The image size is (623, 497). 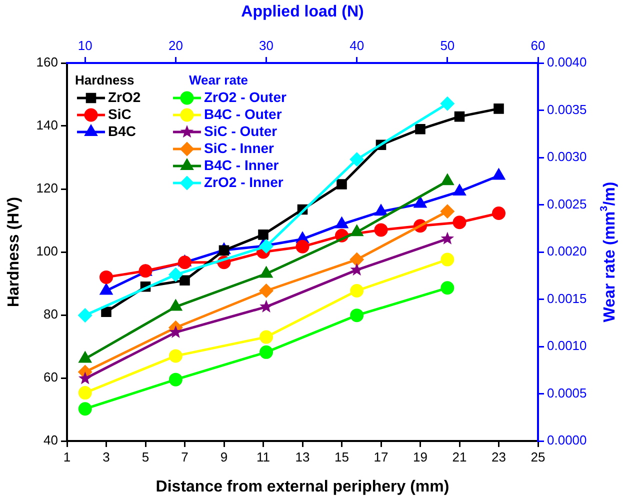 What do you see at coordinates (106, 456) in the screenshot?
I see `x-tick-label: 3` at bounding box center [106, 456].